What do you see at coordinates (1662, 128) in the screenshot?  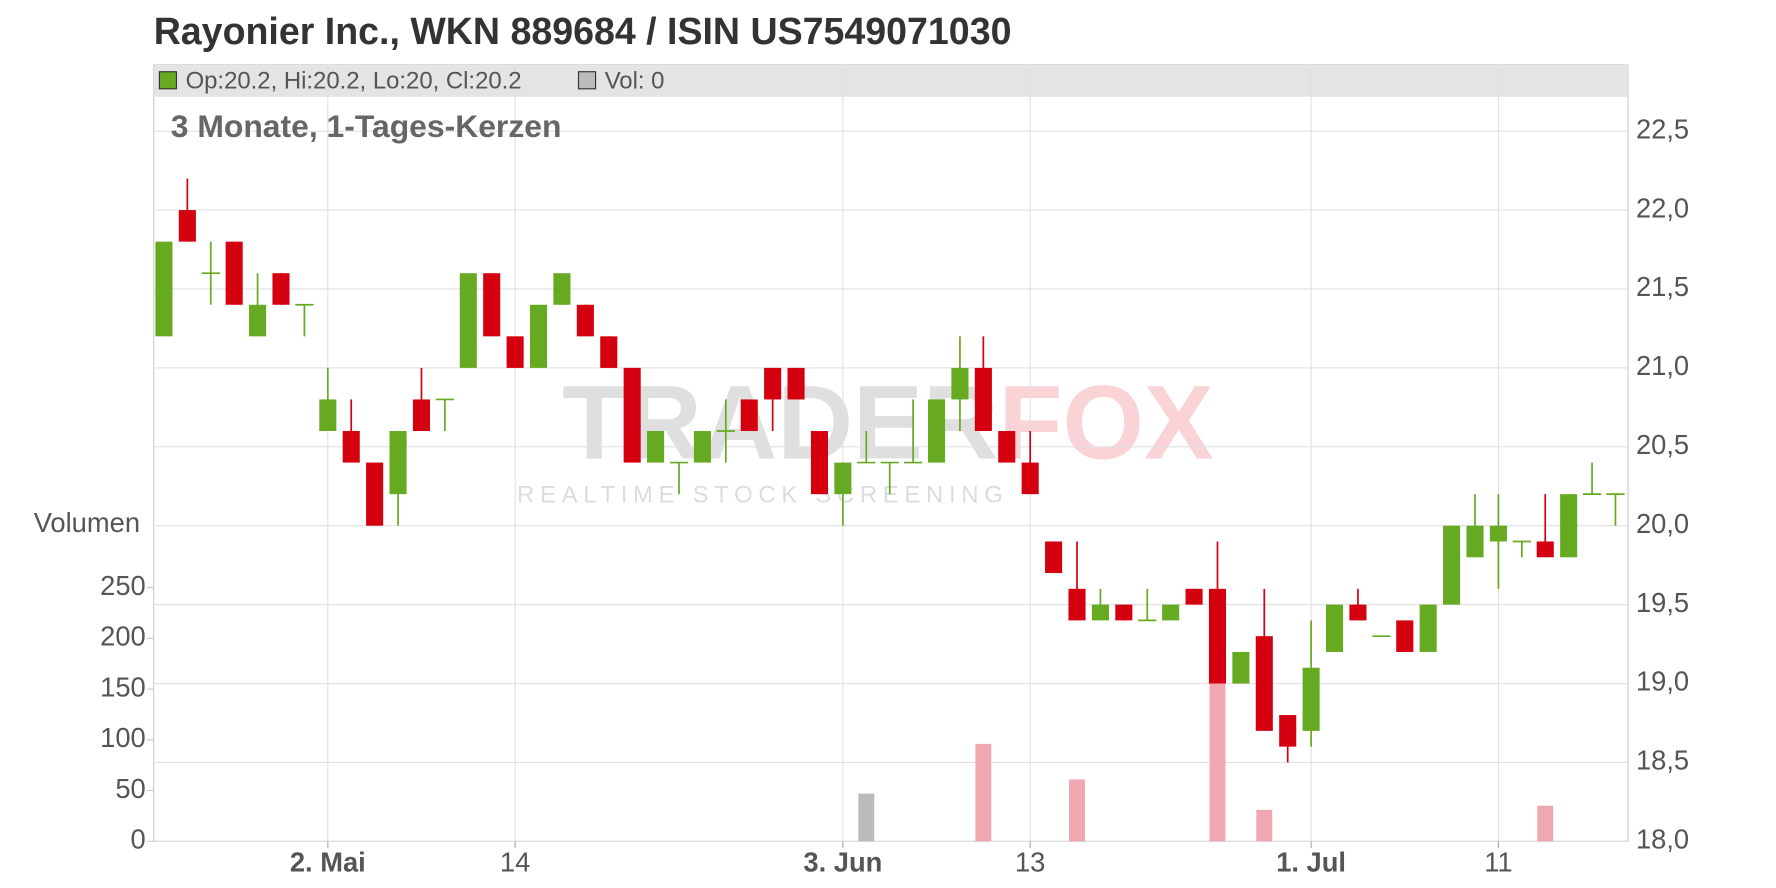 I see `y-tick-label: 22,5` at bounding box center [1662, 128].